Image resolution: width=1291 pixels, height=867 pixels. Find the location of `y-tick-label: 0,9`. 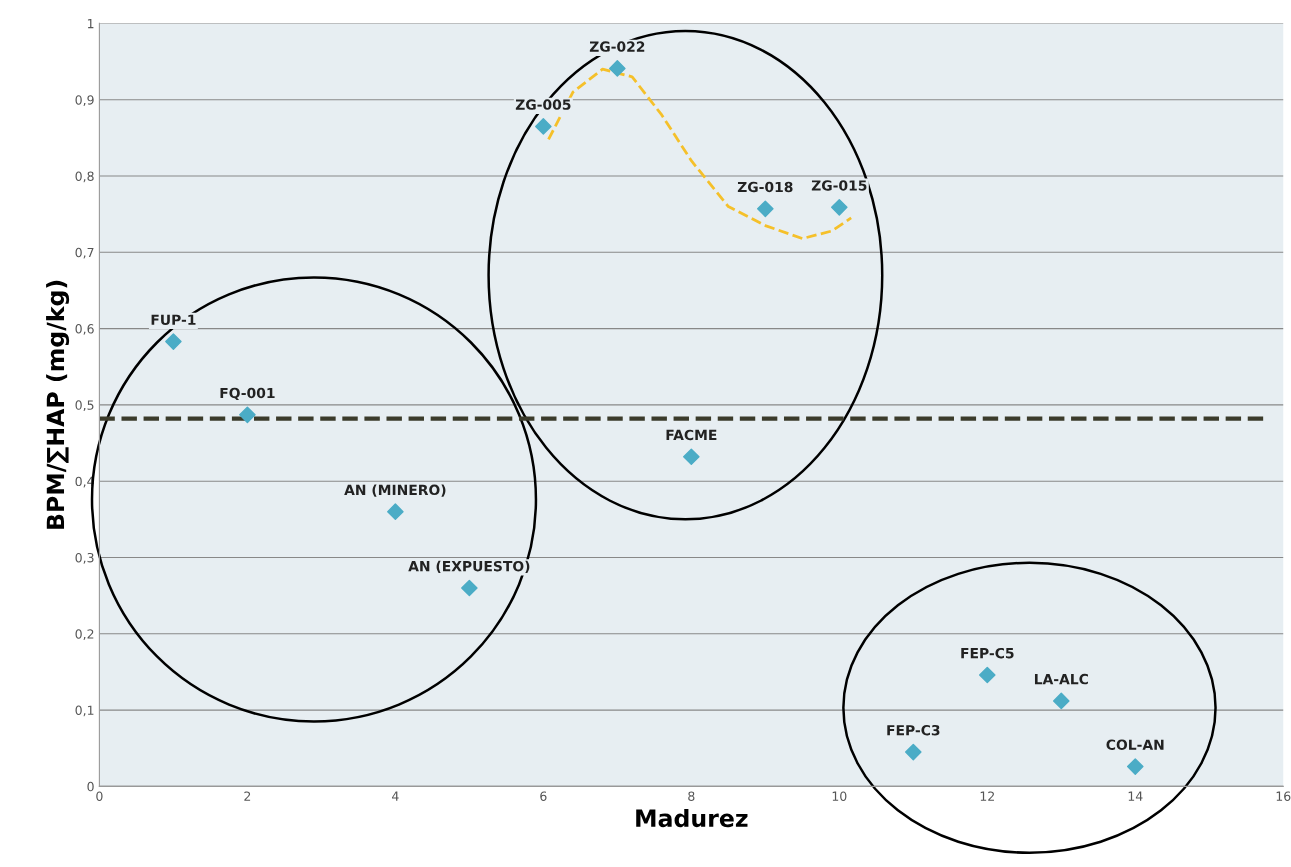

y-tick-label: 0,9 is located at coordinates (84, 100).